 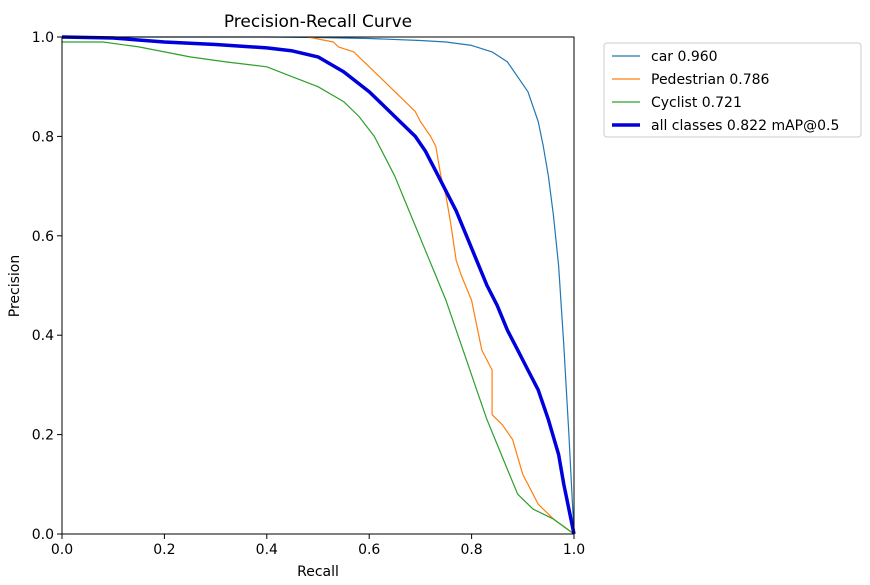 I want to click on x-tick-label: 0.4, so click(x=267, y=550).